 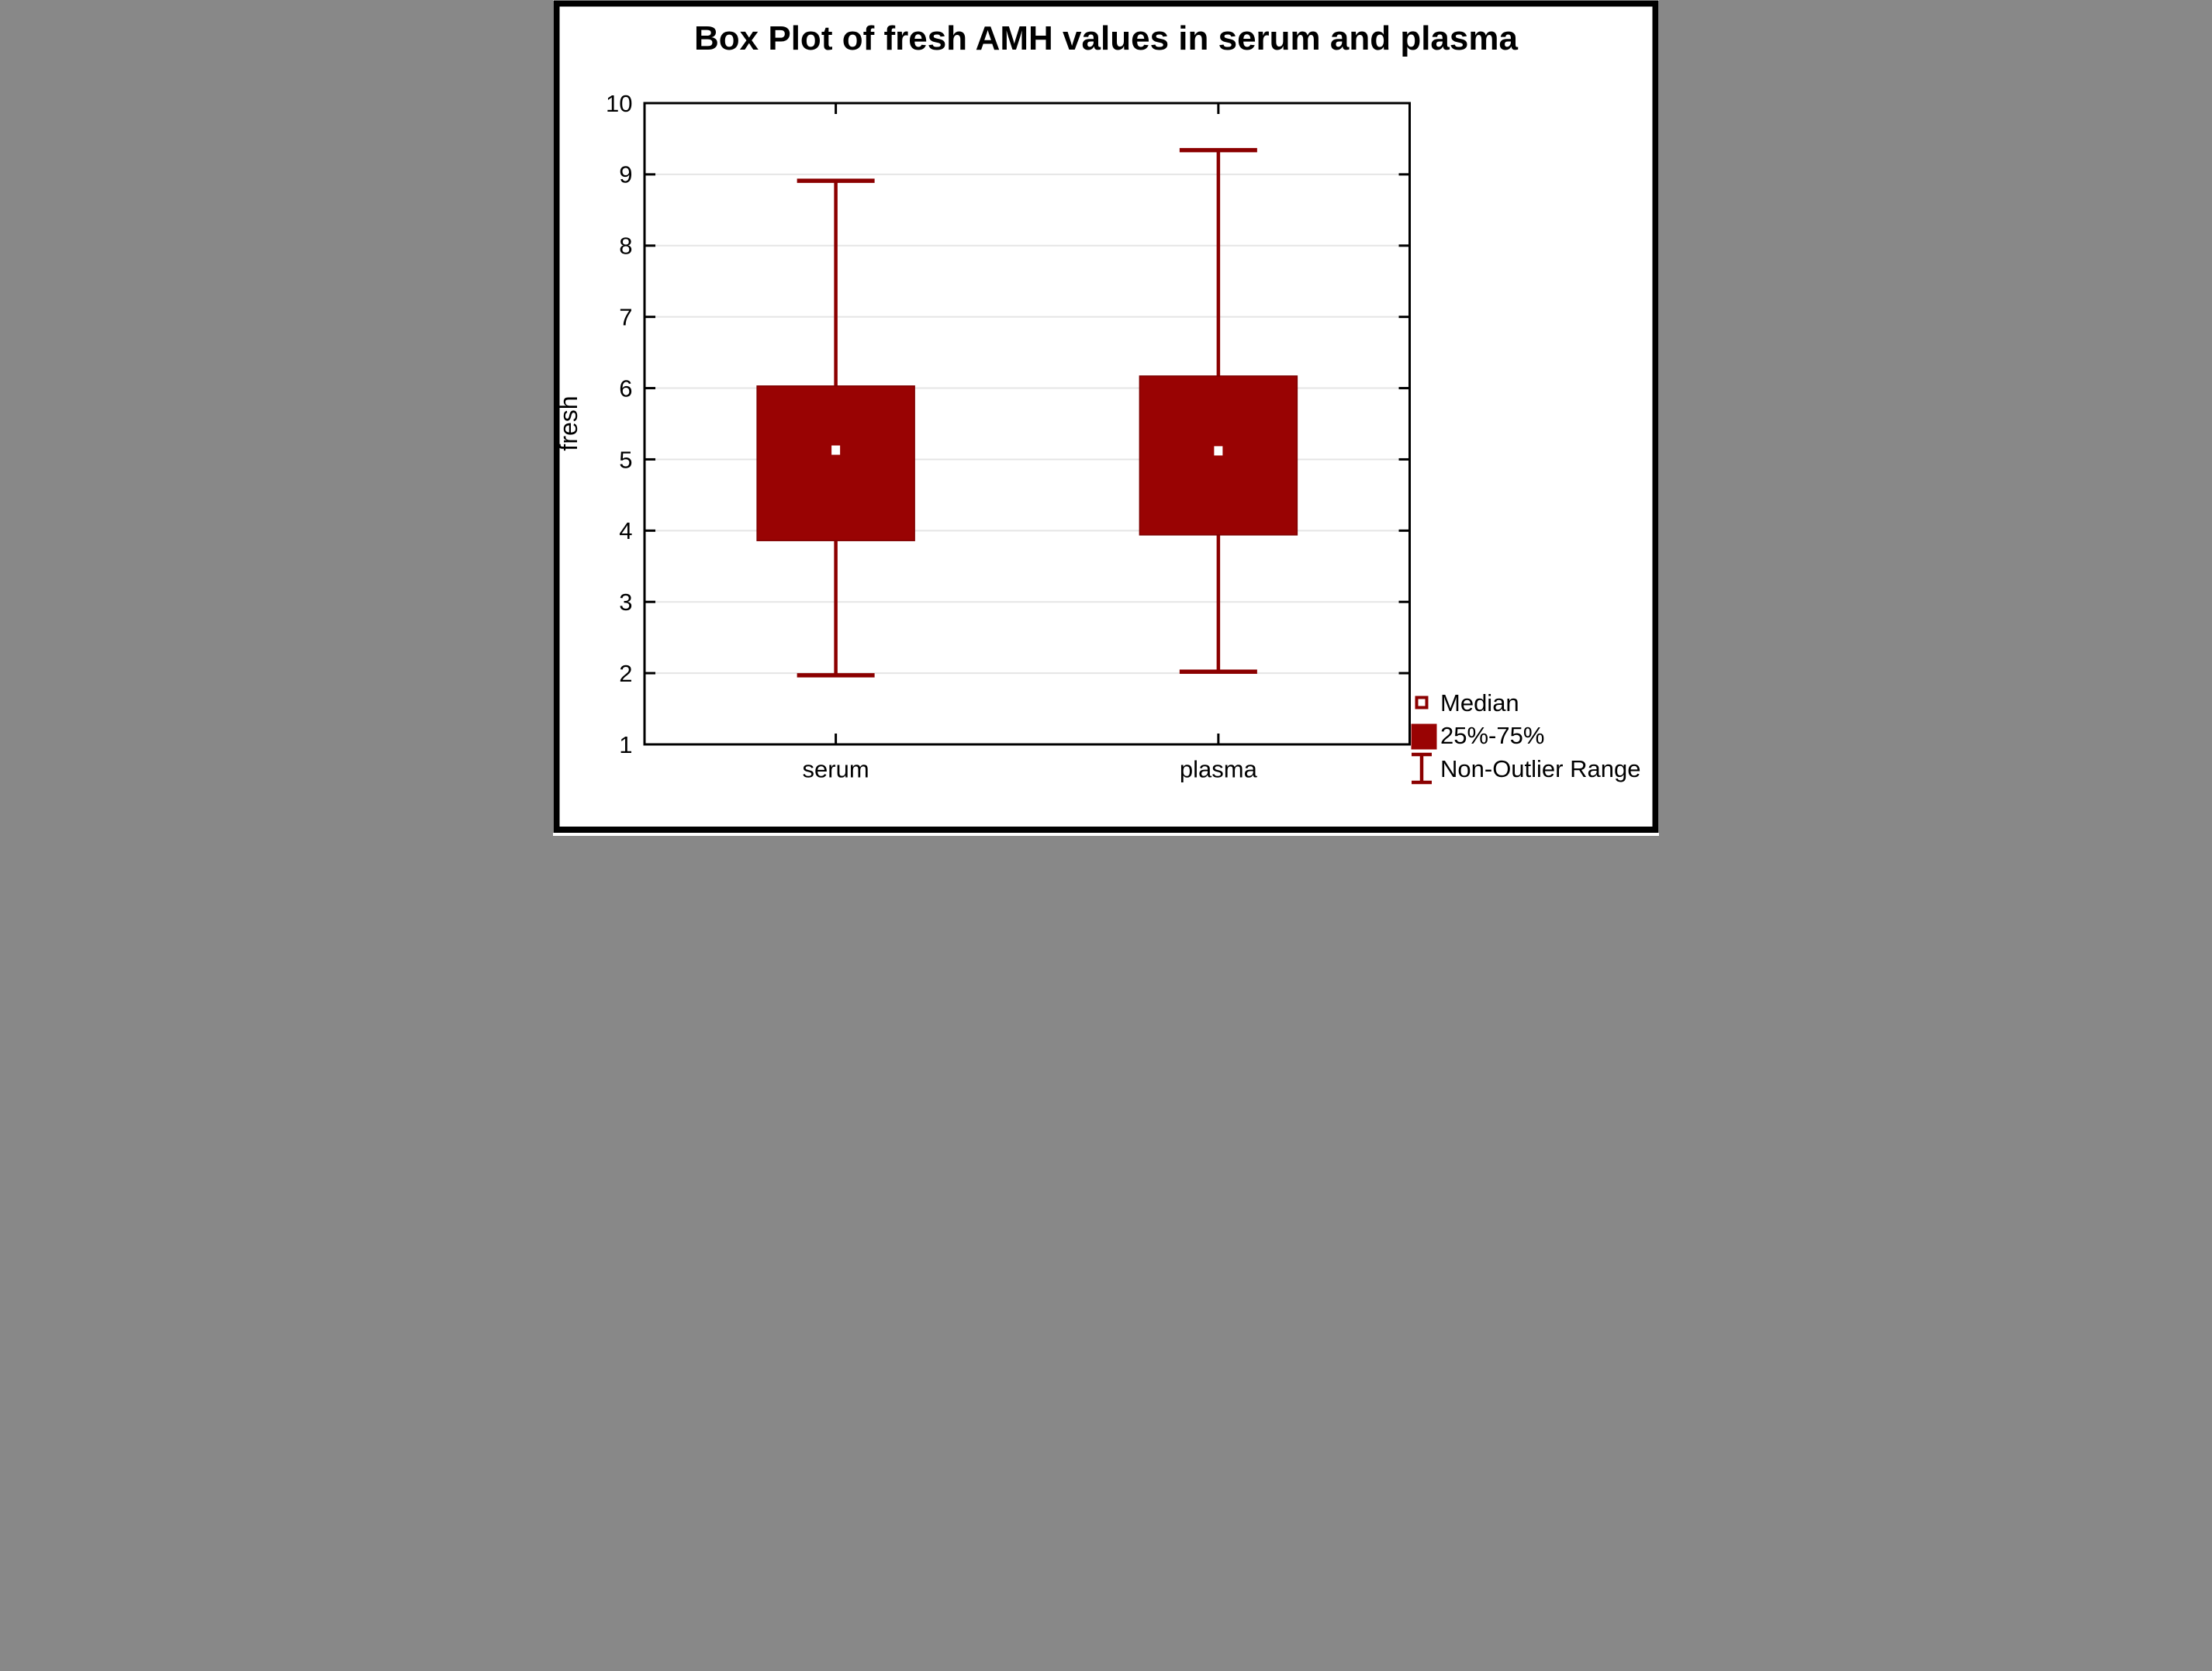 I want to click on box-fill-icon, so click(x=1424, y=737).